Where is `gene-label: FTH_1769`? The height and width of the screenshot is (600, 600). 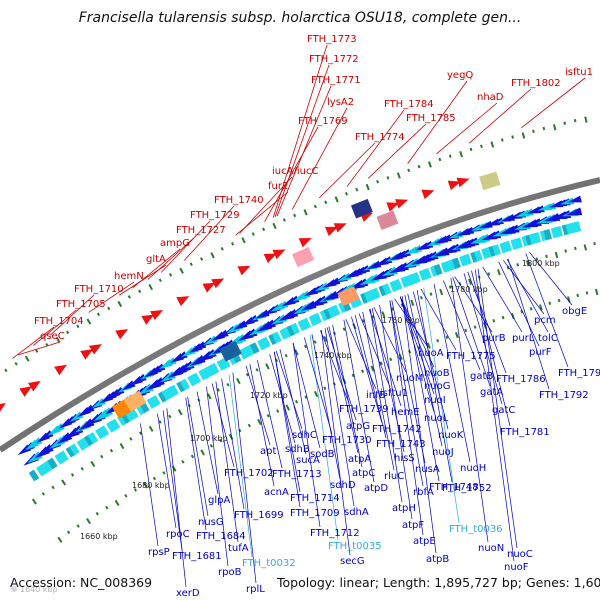
gene-label: FTH_1769 is located at coordinates (323, 121).